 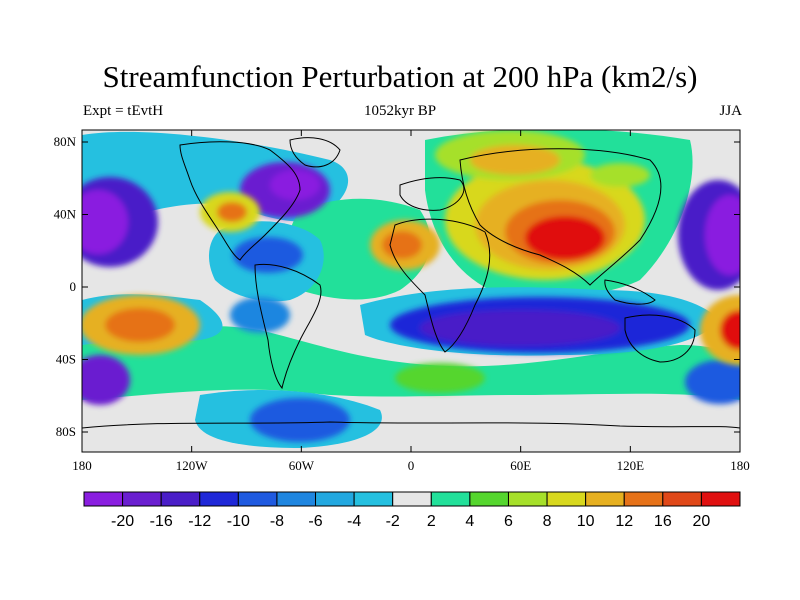 I want to click on colorbar-label: 16, so click(x=663, y=521).